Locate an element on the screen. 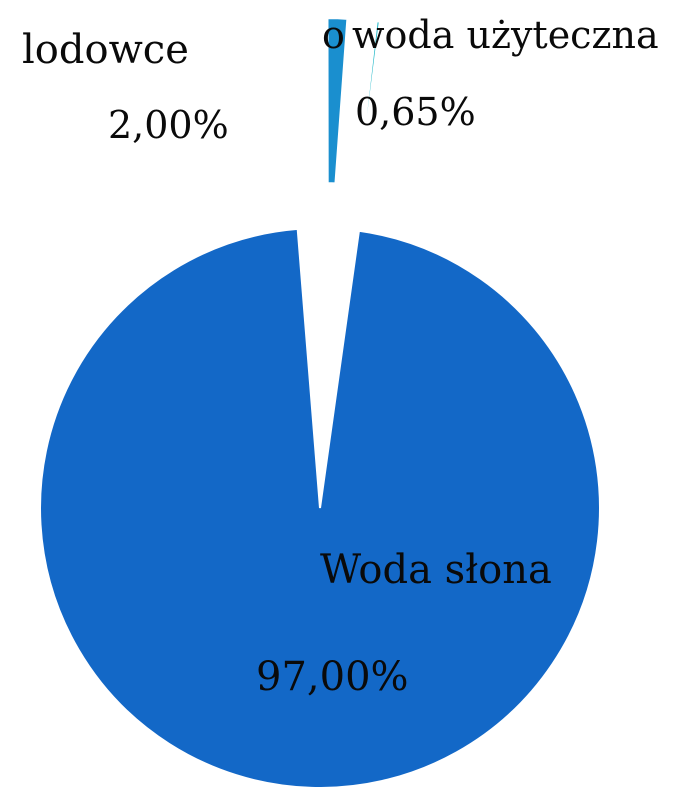 The image size is (694, 787). slice-label-glaciers: lodowce is located at coordinates (105, 50).